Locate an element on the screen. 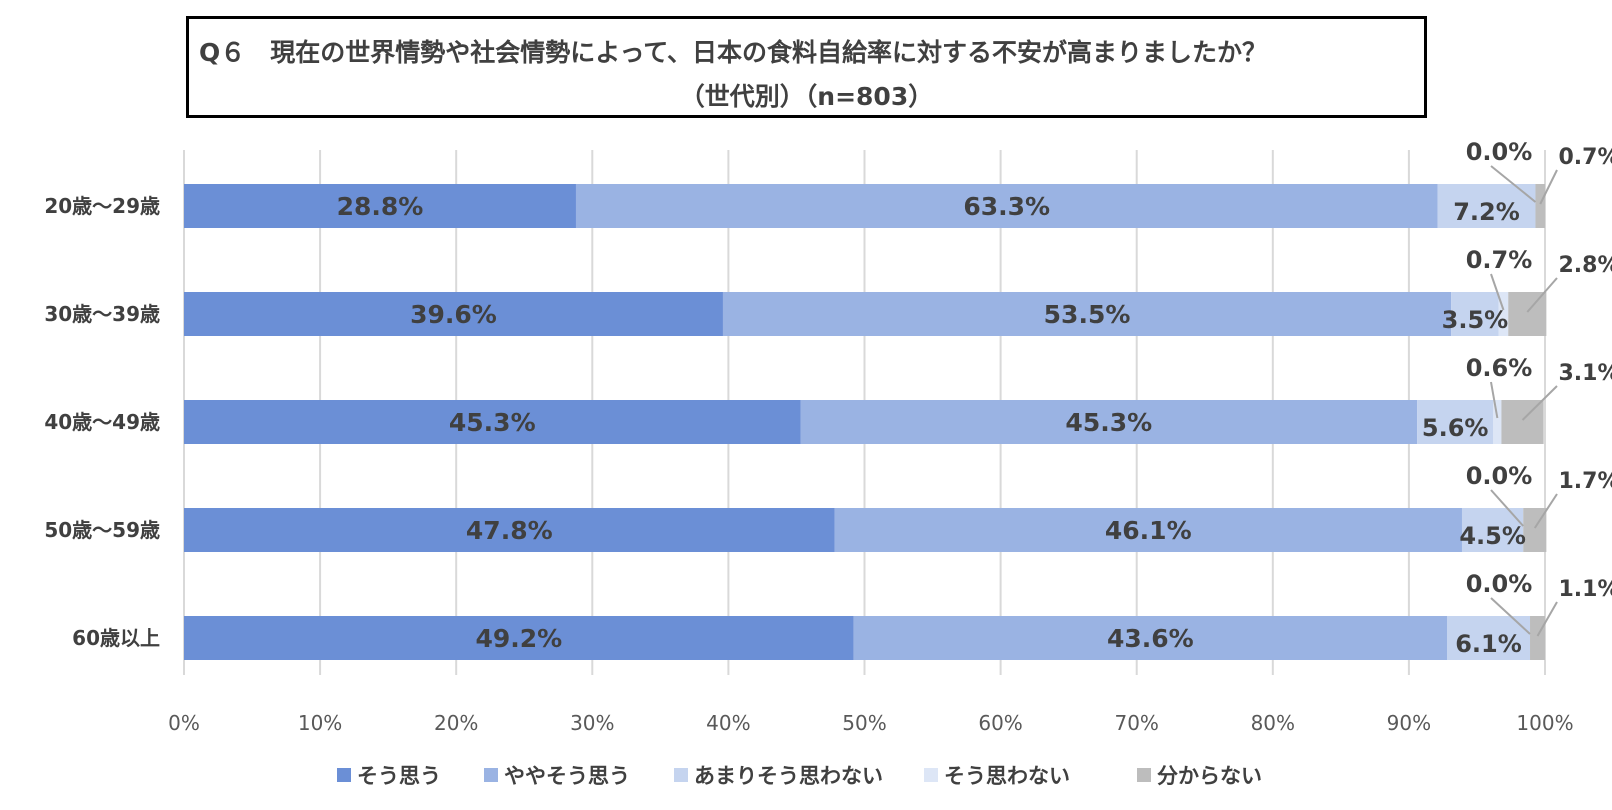 Image resolution: width=1612 pixels, height=810 pixels. x-tick-label: 50% is located at coordinates (864, 723).